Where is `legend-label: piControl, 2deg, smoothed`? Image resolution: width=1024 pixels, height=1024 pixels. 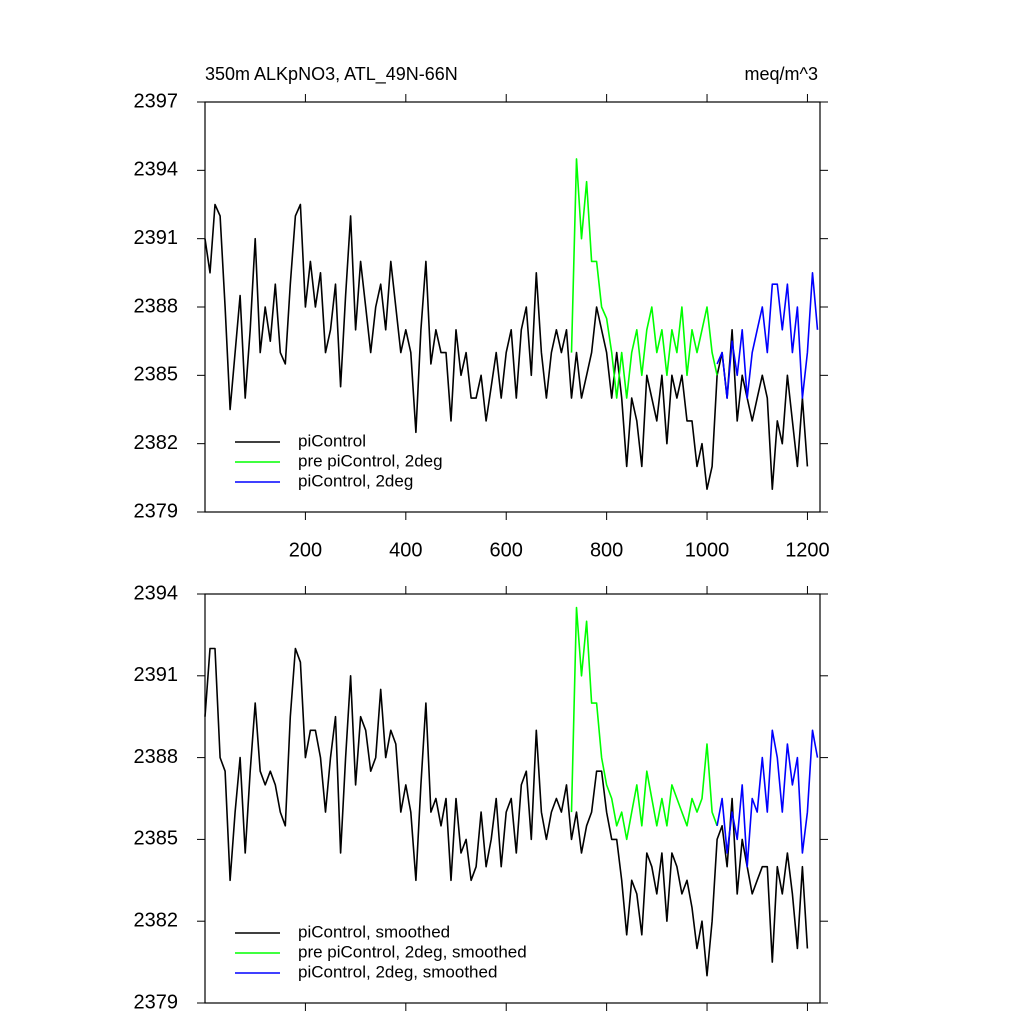
legend-label: piControl, 2deg, smoothed is located at coordinates (397, 971).